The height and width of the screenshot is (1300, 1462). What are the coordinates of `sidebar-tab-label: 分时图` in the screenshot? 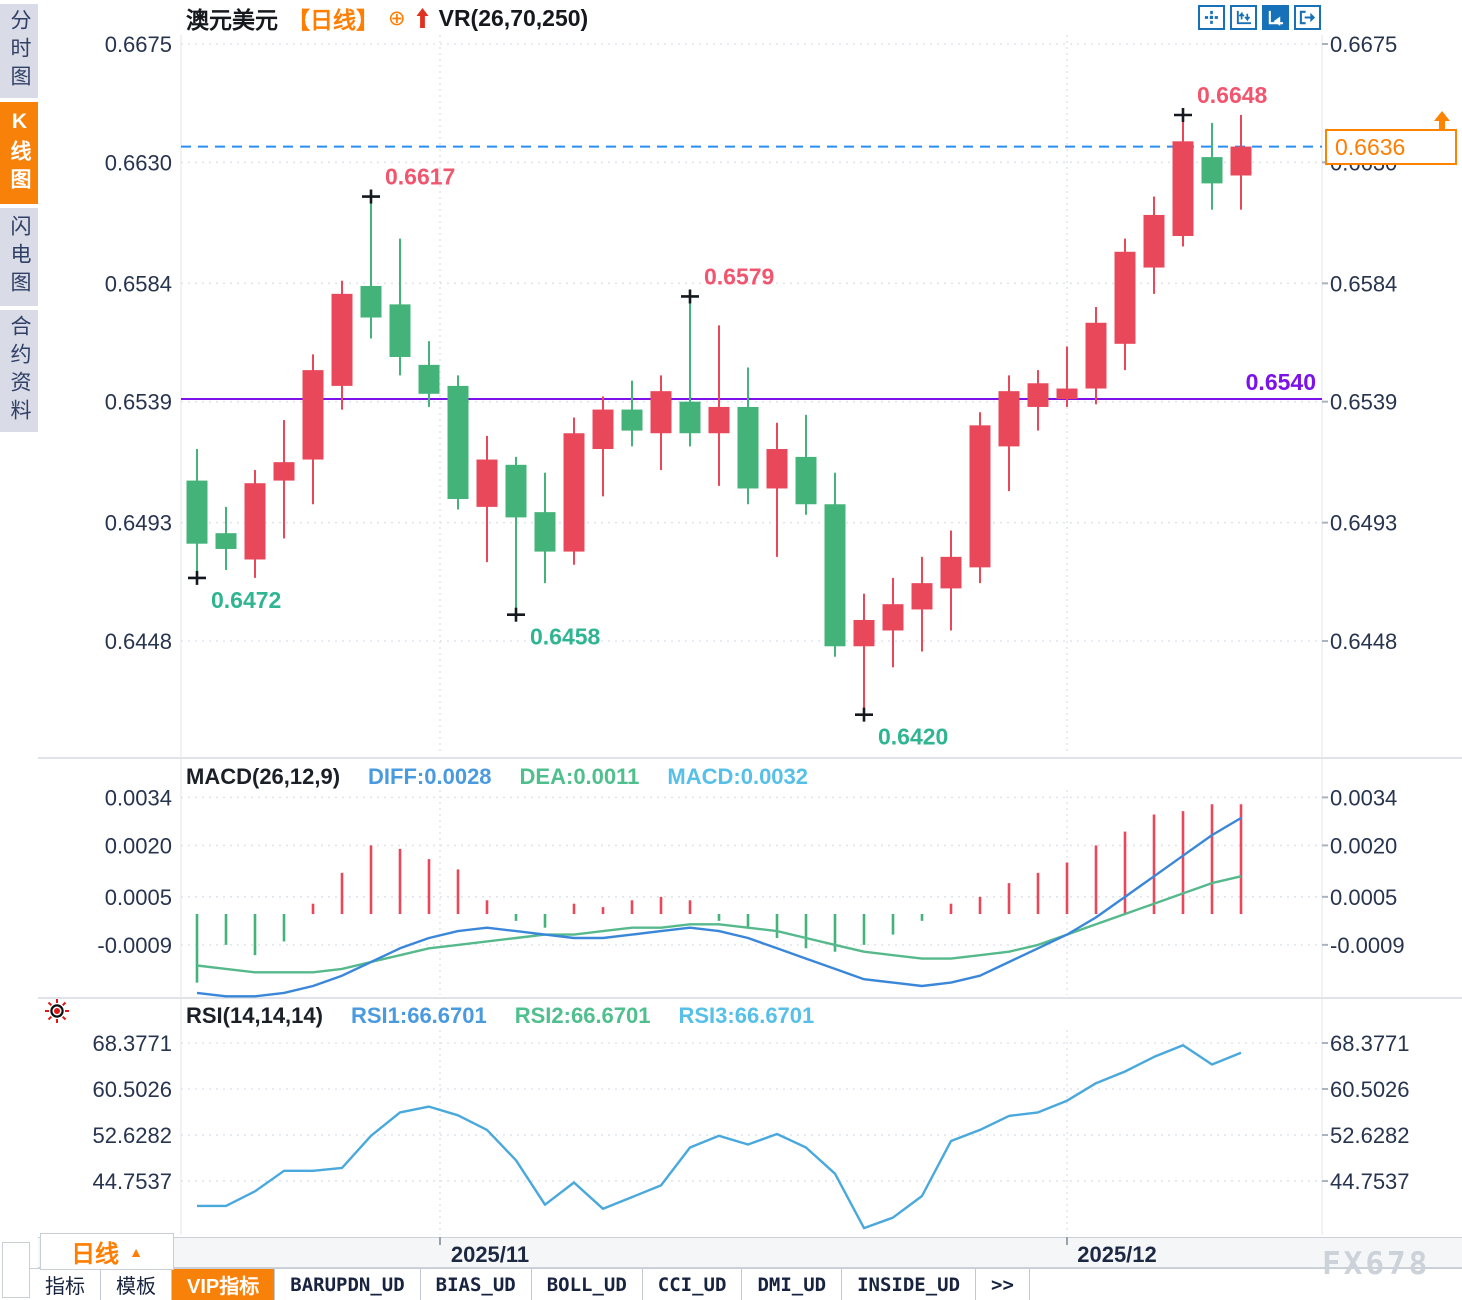 It's located at (19, 51).